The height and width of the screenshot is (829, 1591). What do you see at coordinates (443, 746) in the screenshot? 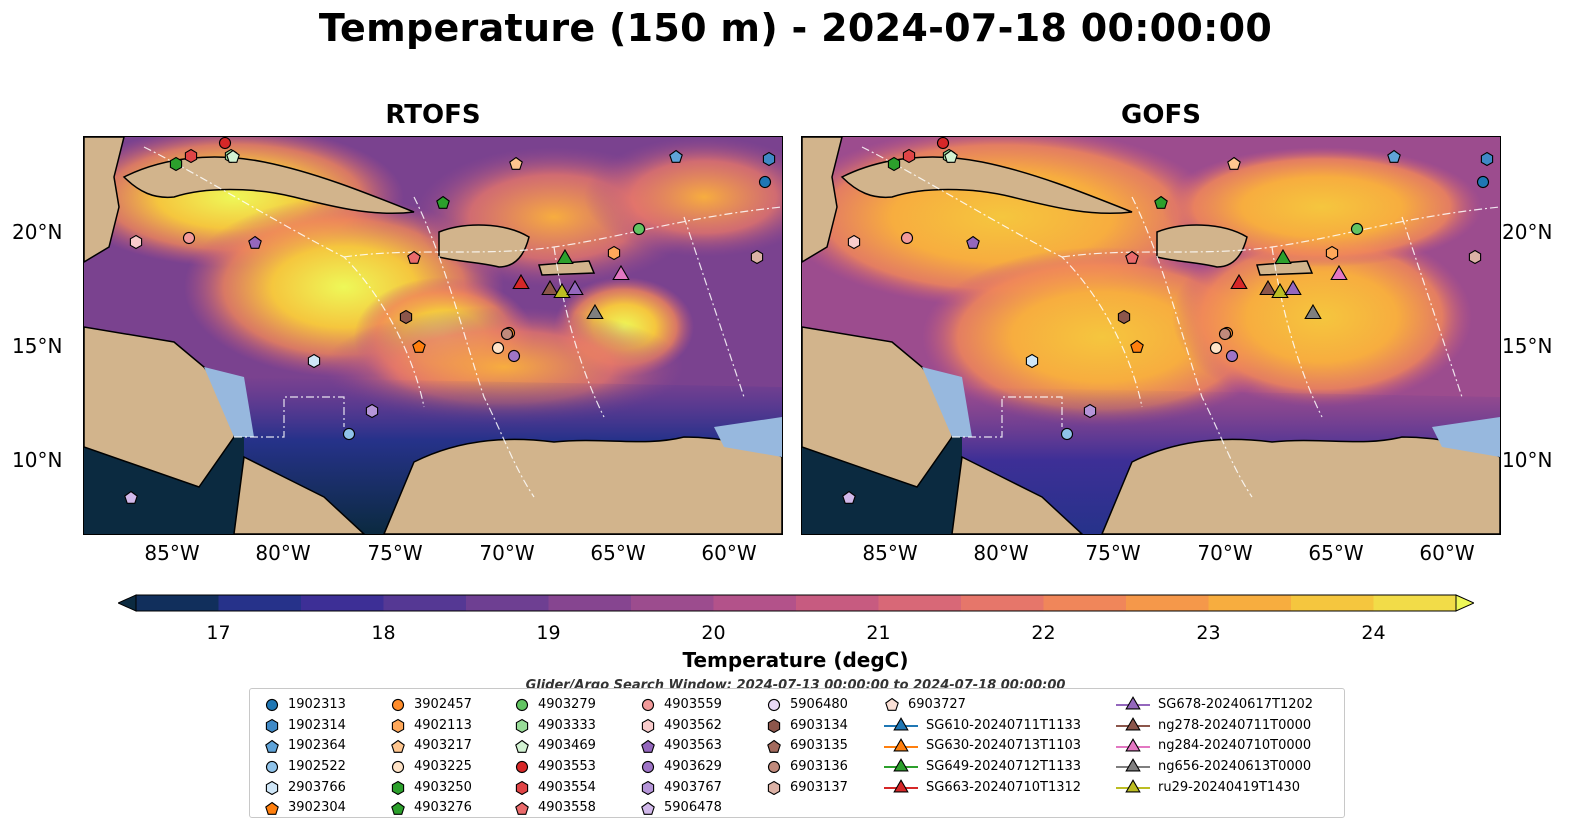
I see `legend-item-label: 4903217` at bounding box center [443, 746].